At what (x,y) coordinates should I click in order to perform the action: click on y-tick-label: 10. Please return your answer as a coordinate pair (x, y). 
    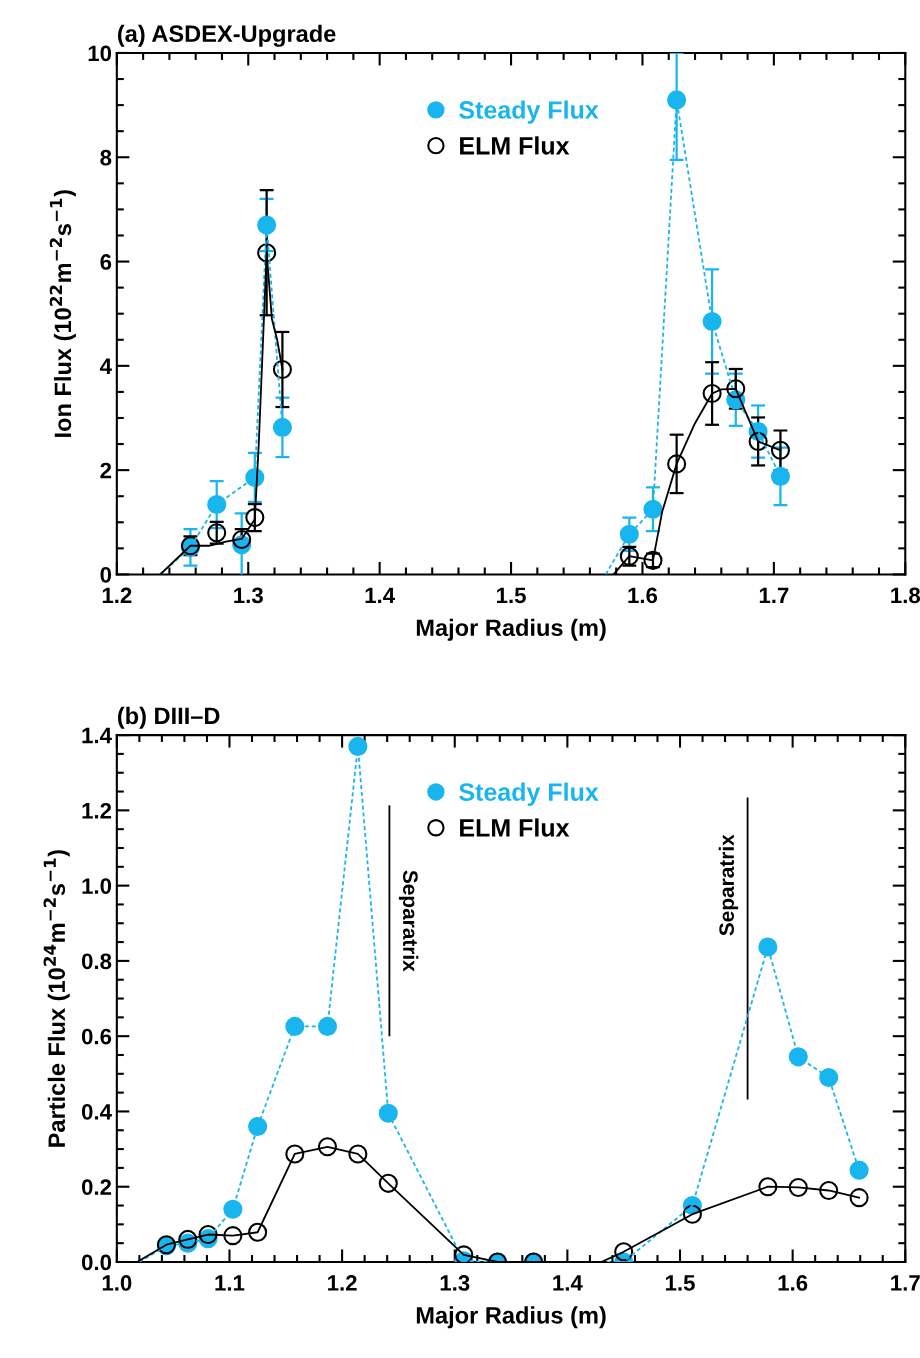
    Looking at the image, I should click on (100, 53).